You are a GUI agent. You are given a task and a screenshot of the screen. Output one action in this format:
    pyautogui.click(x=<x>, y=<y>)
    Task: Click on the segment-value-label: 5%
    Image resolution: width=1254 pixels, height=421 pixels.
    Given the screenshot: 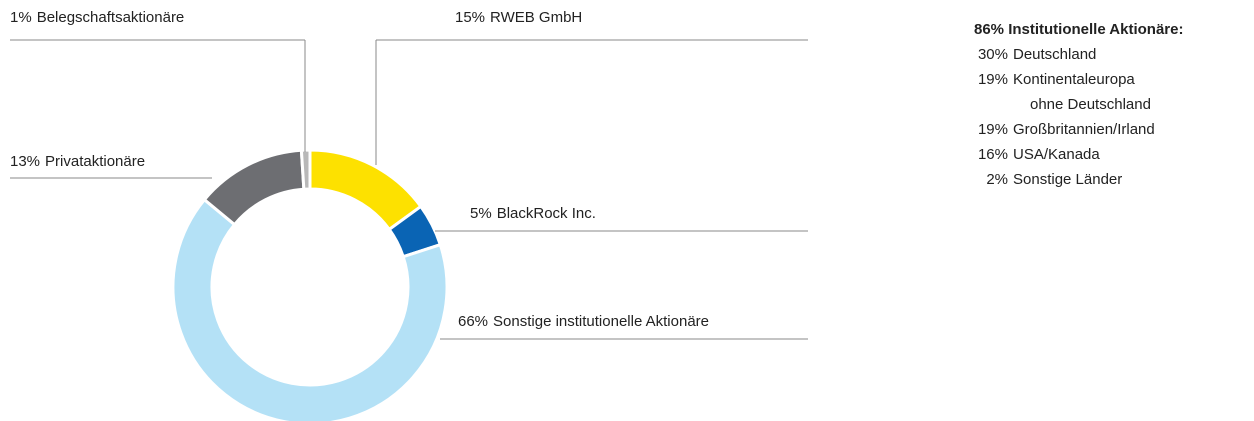 What is the action you would take?
    pyautogui.click(x=481, y=213)
    